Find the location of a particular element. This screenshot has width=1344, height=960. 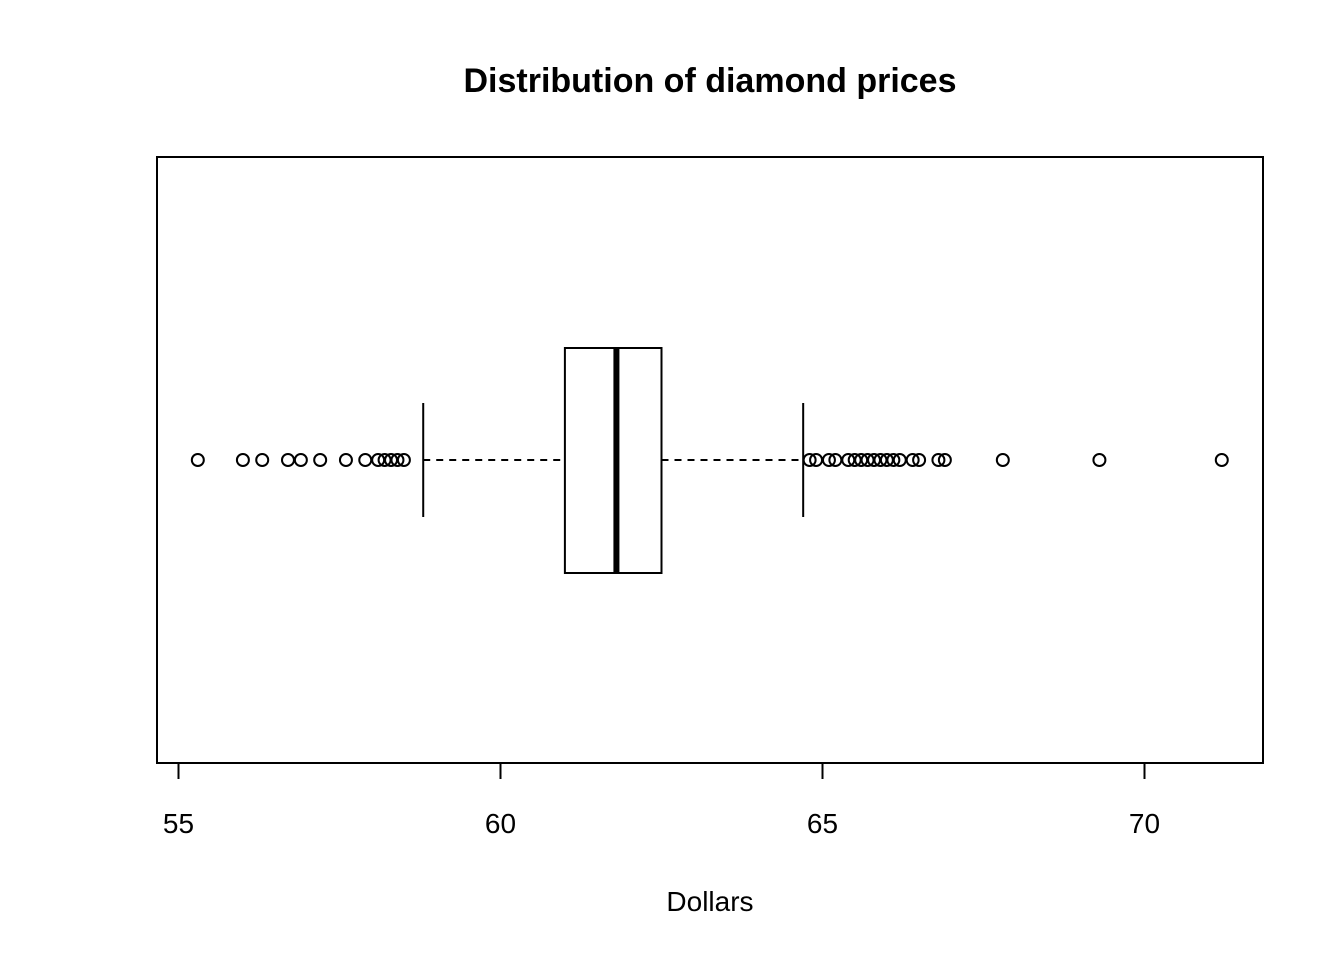

x-axis: 55 60 65 70 is located at coordinates (661, 800).